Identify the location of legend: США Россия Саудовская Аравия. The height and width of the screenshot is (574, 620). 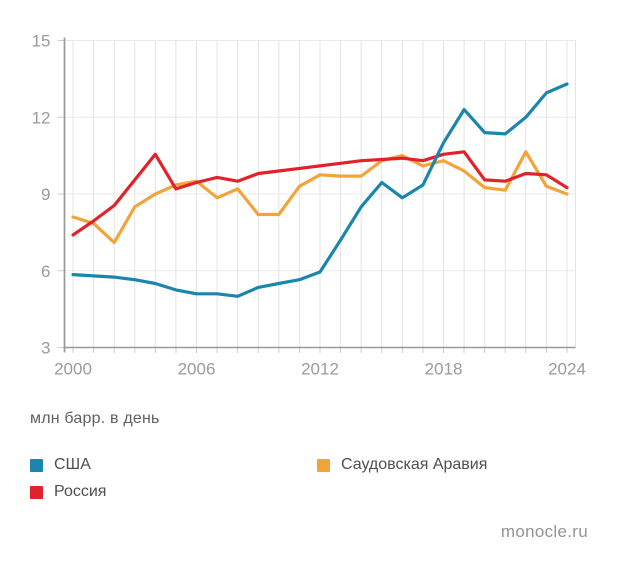
(258, 478).